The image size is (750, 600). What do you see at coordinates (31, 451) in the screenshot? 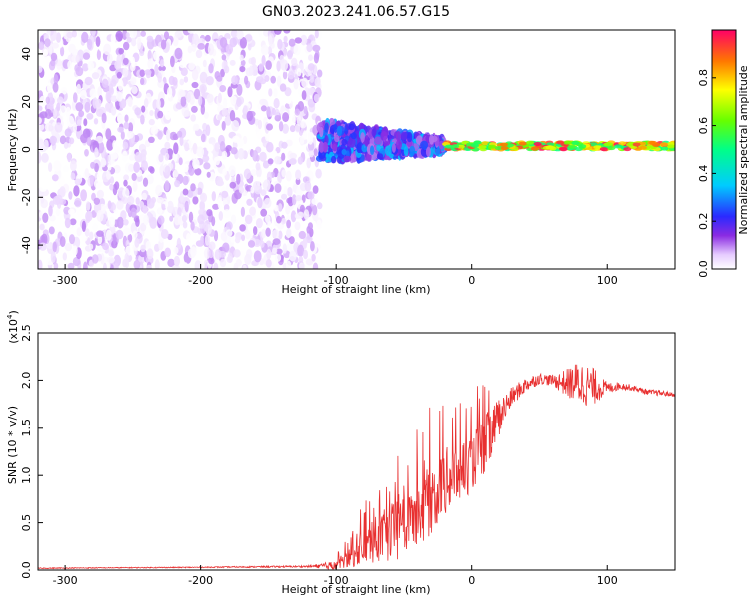
I see `bottom-y-ticks: 0.0 0.5 1.0 1.5 2.0 2.5` at bounding box center [31, 451].